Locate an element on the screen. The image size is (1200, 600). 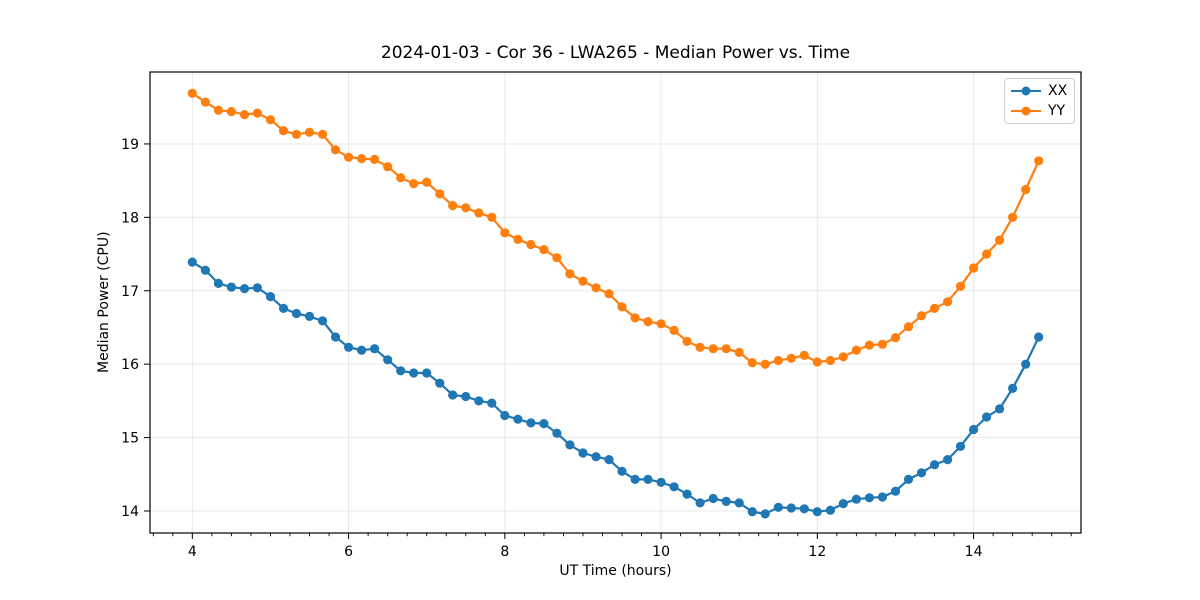
y-tick-label: 15 is located at coordinates (130, 439).